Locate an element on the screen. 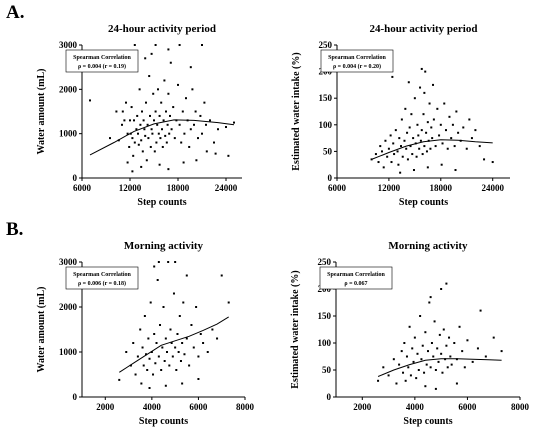  y-tick-label: 0 is located at coordinates (75, 178).